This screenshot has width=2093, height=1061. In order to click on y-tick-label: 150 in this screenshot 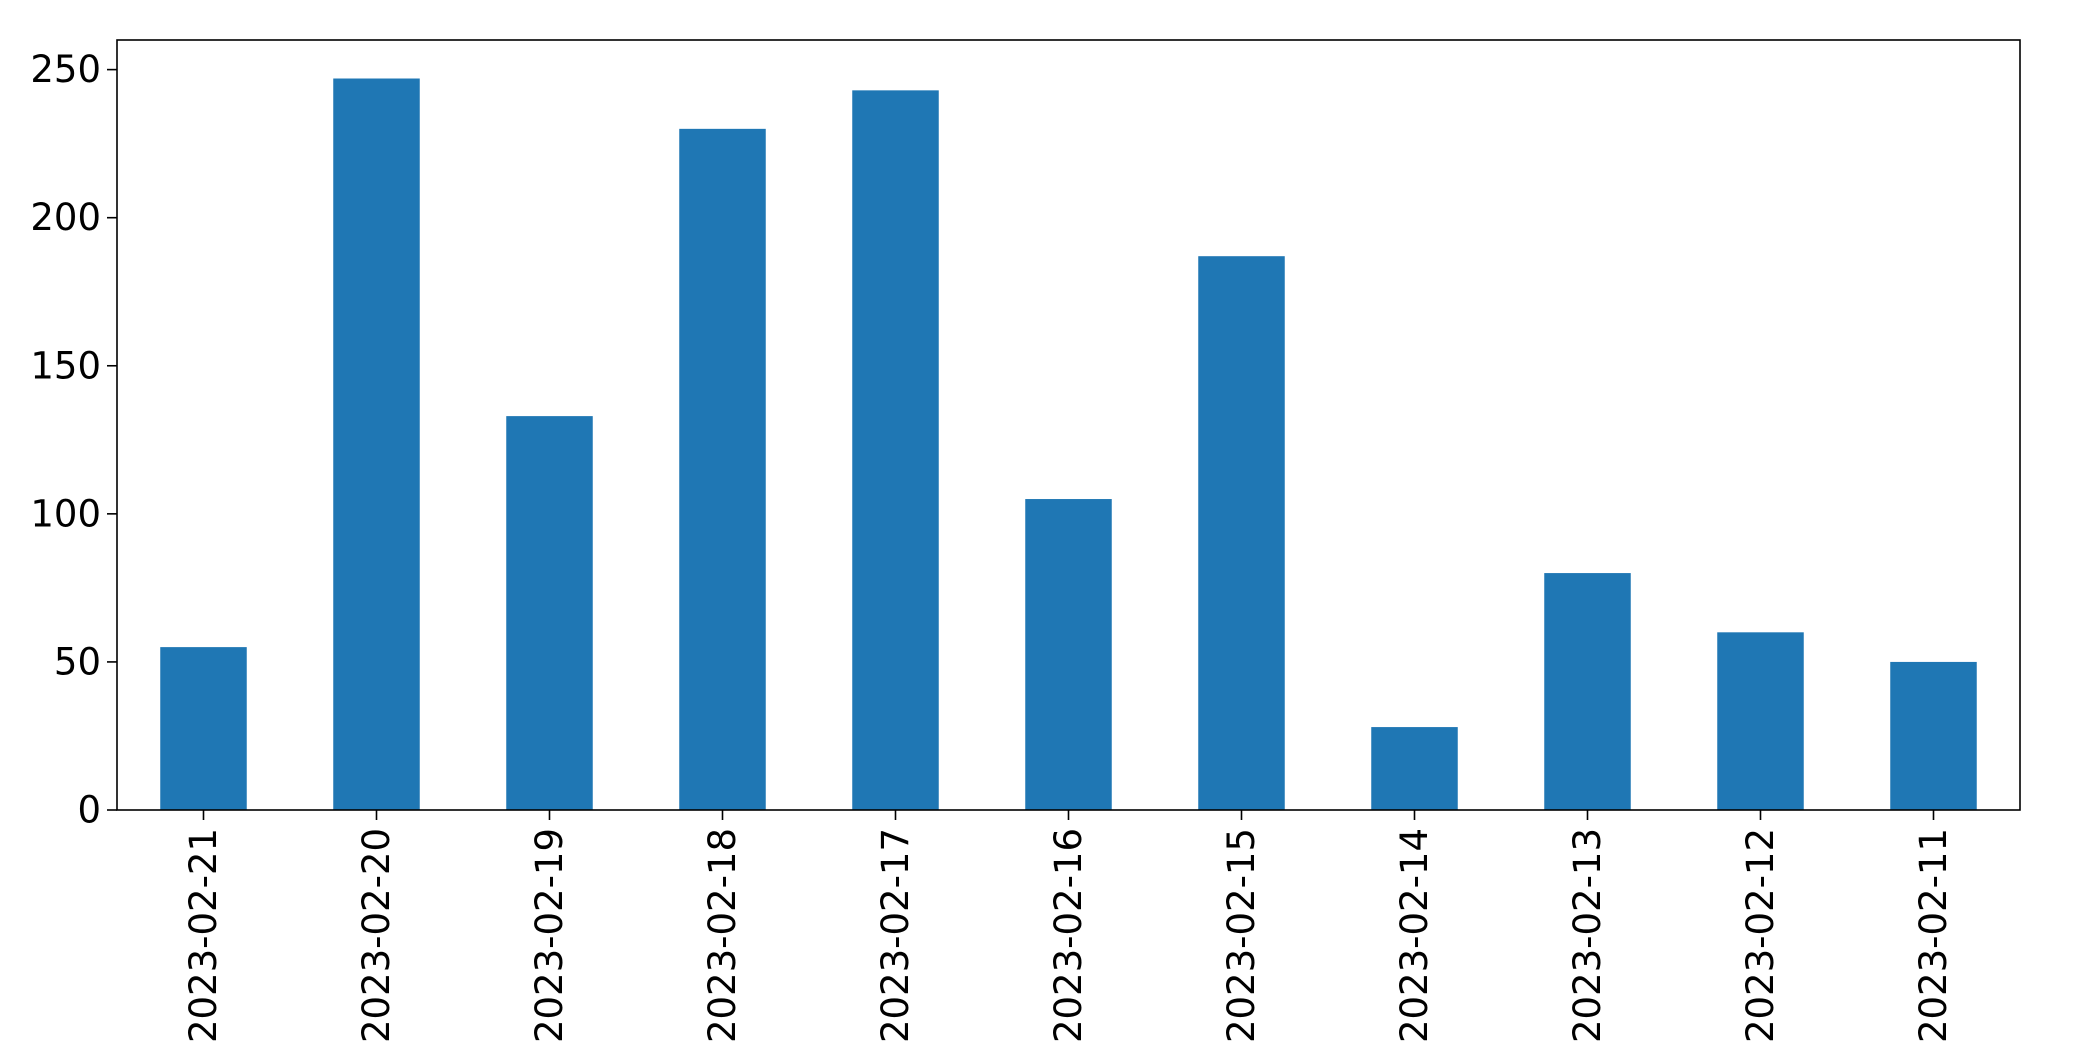, I will do `click(65, 365)`.